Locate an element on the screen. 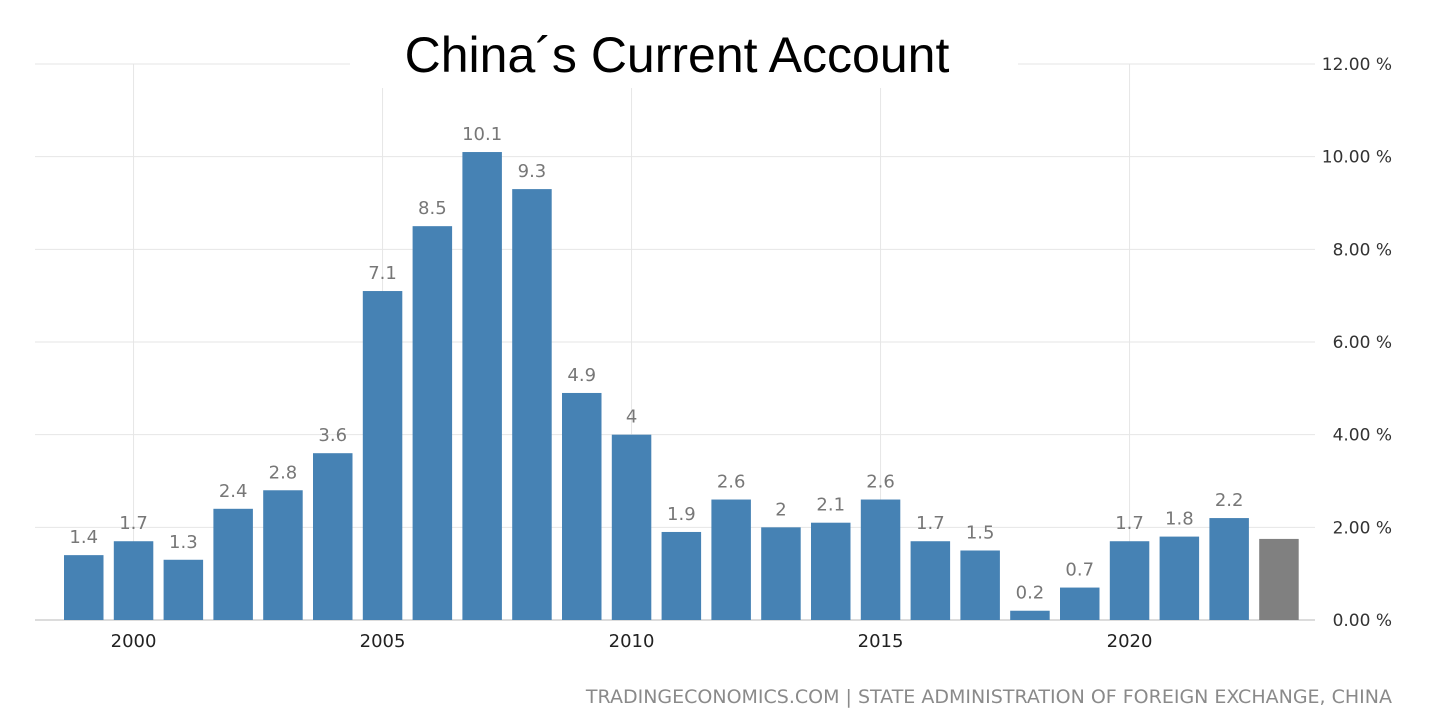  data-label-2002: 2.4 is located at coordinates (233, 491).